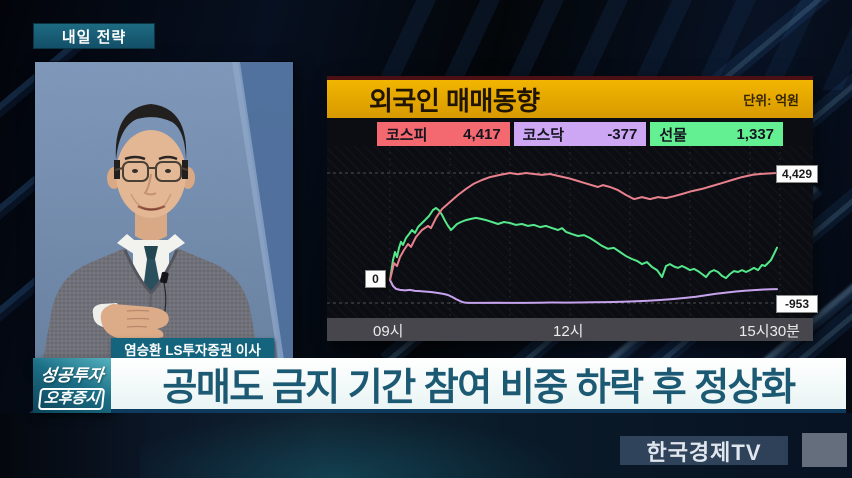  What do you see at coordinates (824, 450) in the screenshot?
I see `channel-logo-box` at bounding box center [824, 450].